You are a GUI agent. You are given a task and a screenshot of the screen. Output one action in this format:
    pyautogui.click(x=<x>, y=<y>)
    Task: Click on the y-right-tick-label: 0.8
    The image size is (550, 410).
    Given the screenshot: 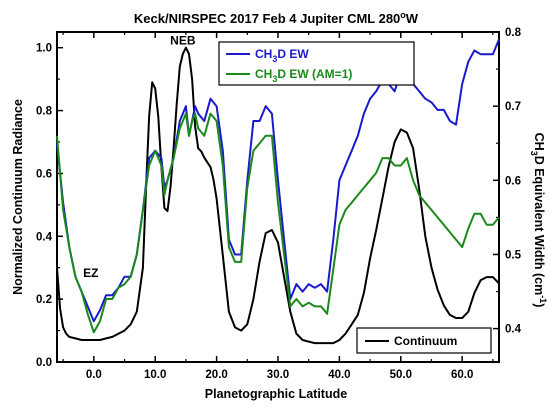 What is the action you would take?
    pyautogui.click(x=513, y=33)
    